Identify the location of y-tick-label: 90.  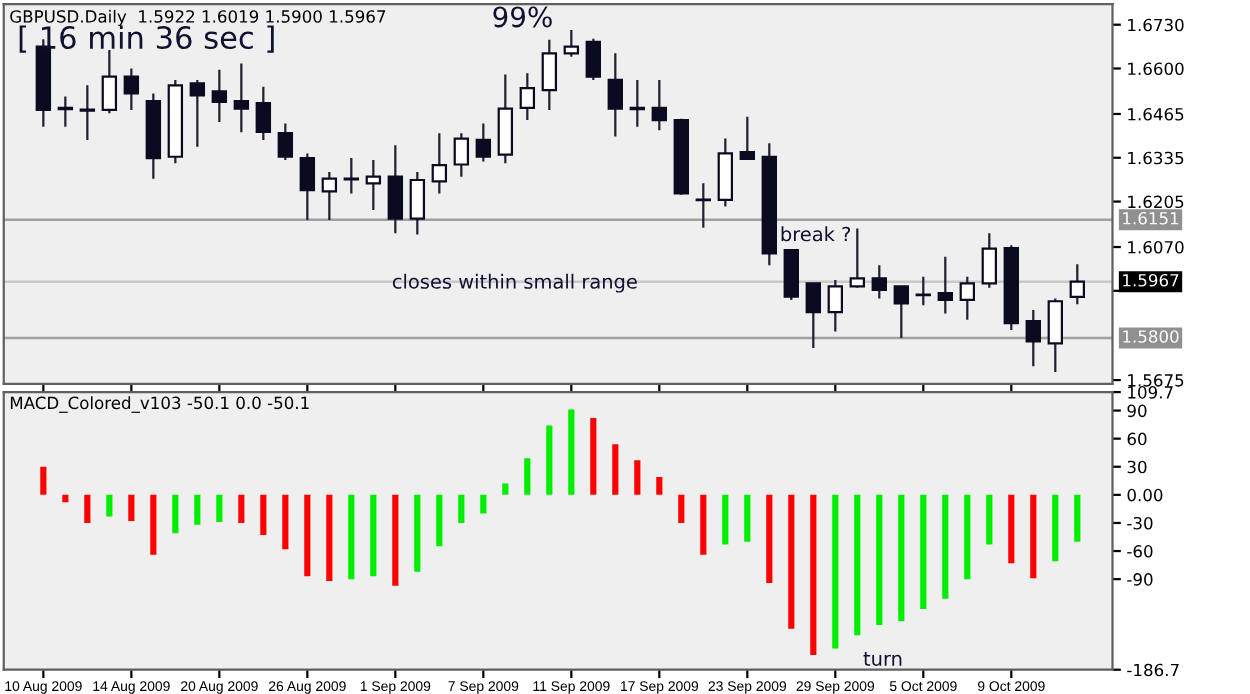
(1137, 411).